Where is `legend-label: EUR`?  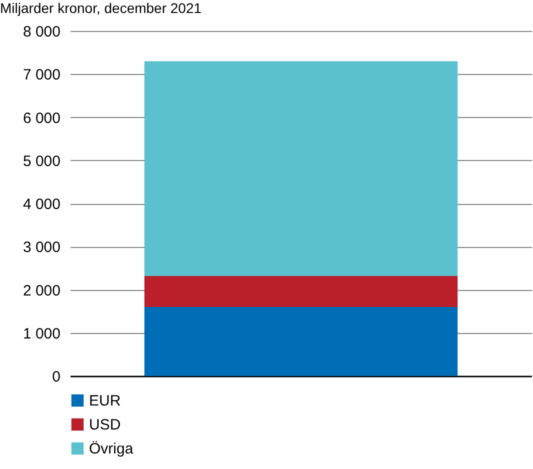
legend-label: EUR is located at coordinates (105, 401).